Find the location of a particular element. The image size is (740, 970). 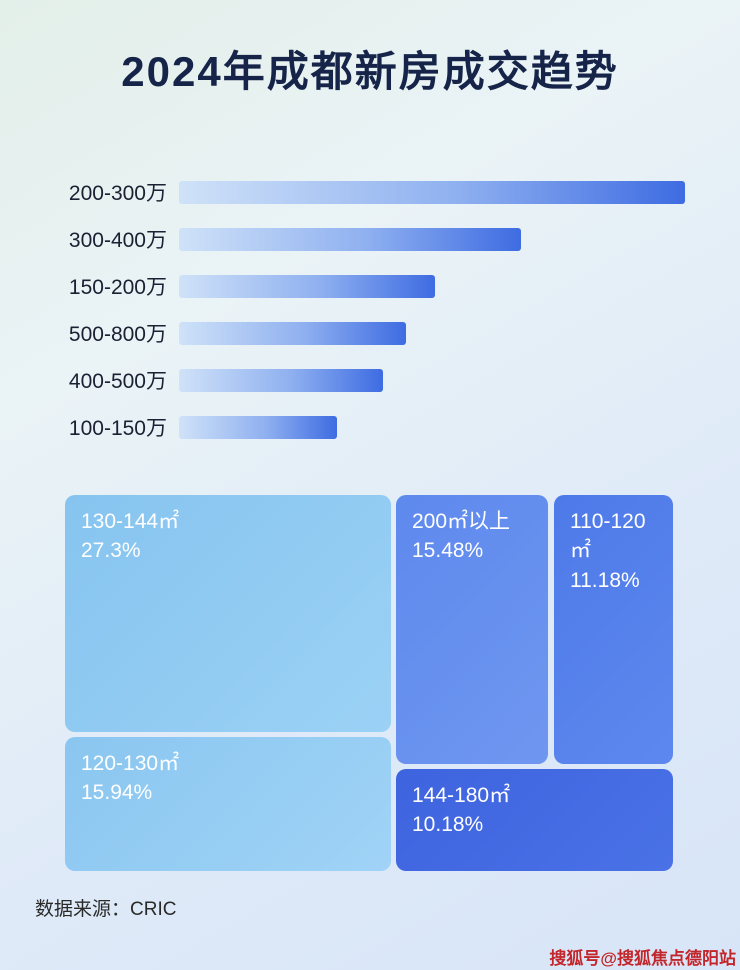

bar-label: 300-400万 is located at coordinates (117, 240).